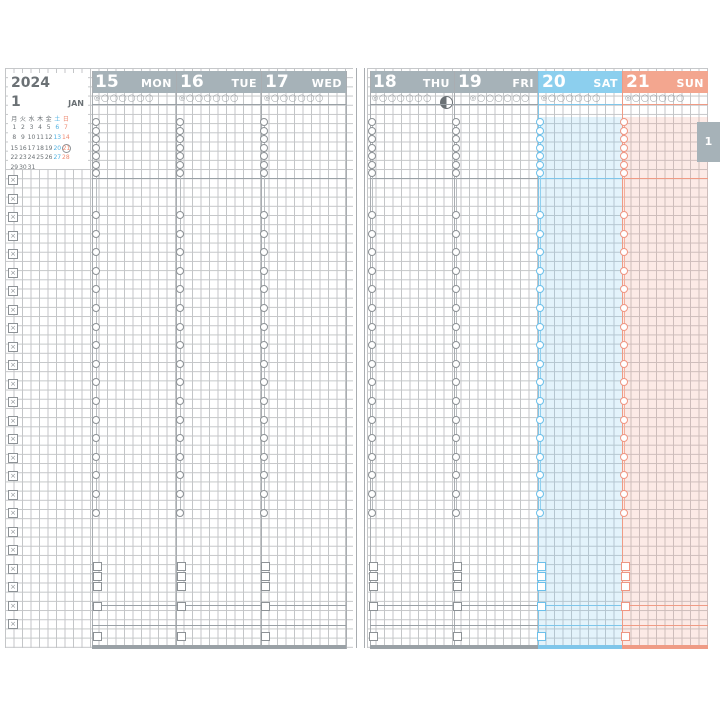 Image resolution: width=720 pixels, height=720 pixels. I want to click on calendar-weekday: 日, so click(65, 119).